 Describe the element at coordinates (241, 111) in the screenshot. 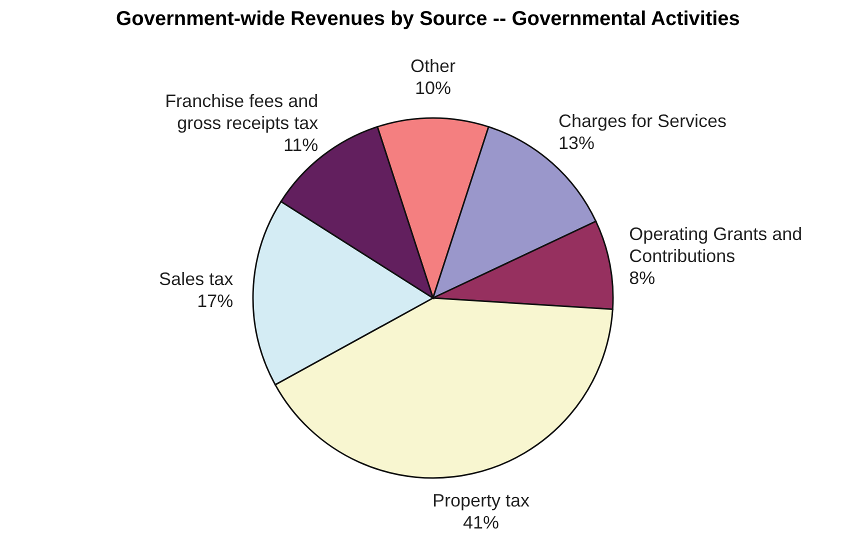

I see `slice-label: Franchise fees and gross receipts tax` at that location.